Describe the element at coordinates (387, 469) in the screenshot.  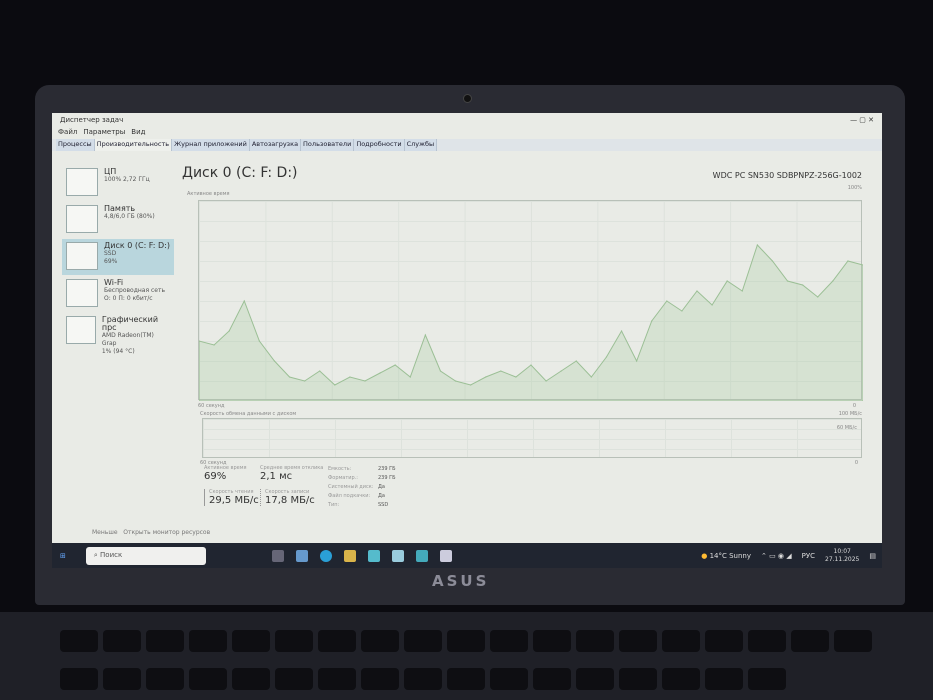
I see `property-value: 239 ГБ` at that location.